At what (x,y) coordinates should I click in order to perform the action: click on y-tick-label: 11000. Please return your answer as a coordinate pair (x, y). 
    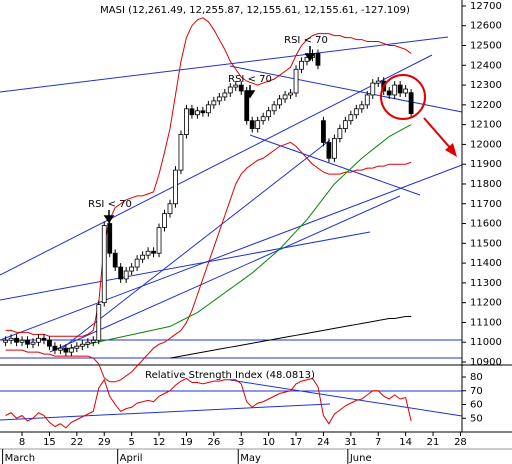
    Looking at the image, I should click on (486, 342).